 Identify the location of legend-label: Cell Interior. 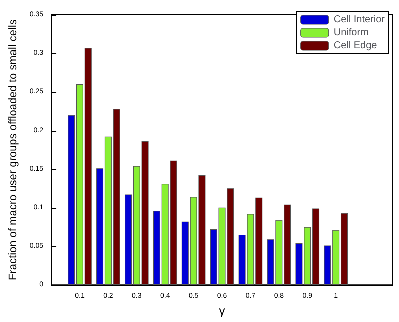
(360, 20).